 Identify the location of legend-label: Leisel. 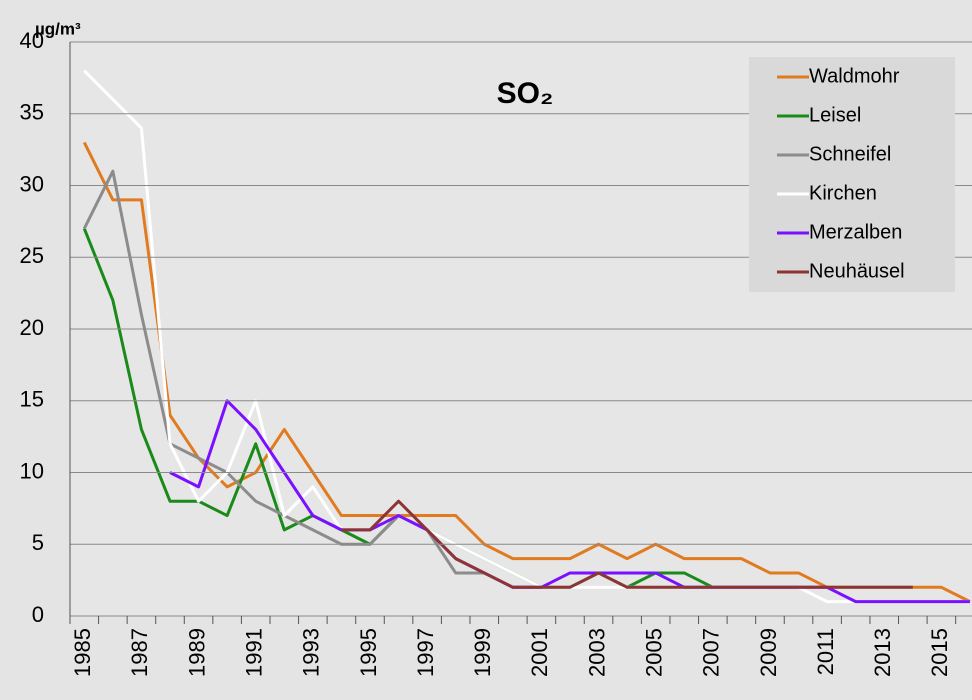
(835, 115).